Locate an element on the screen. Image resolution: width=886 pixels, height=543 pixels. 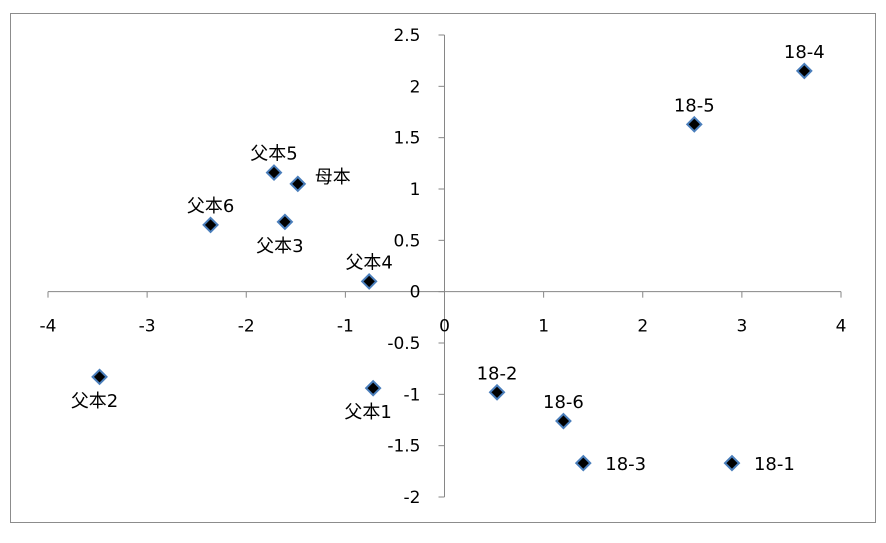
data-label: 18-5 is located at coordinates (694, 105).